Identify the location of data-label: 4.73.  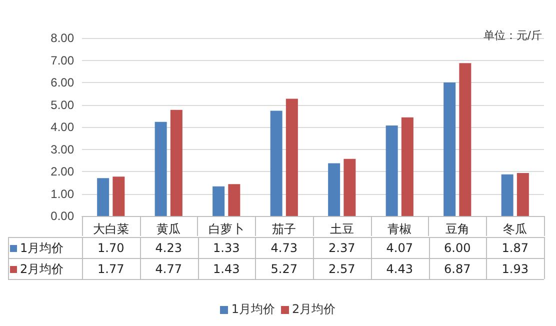
(284, 248).